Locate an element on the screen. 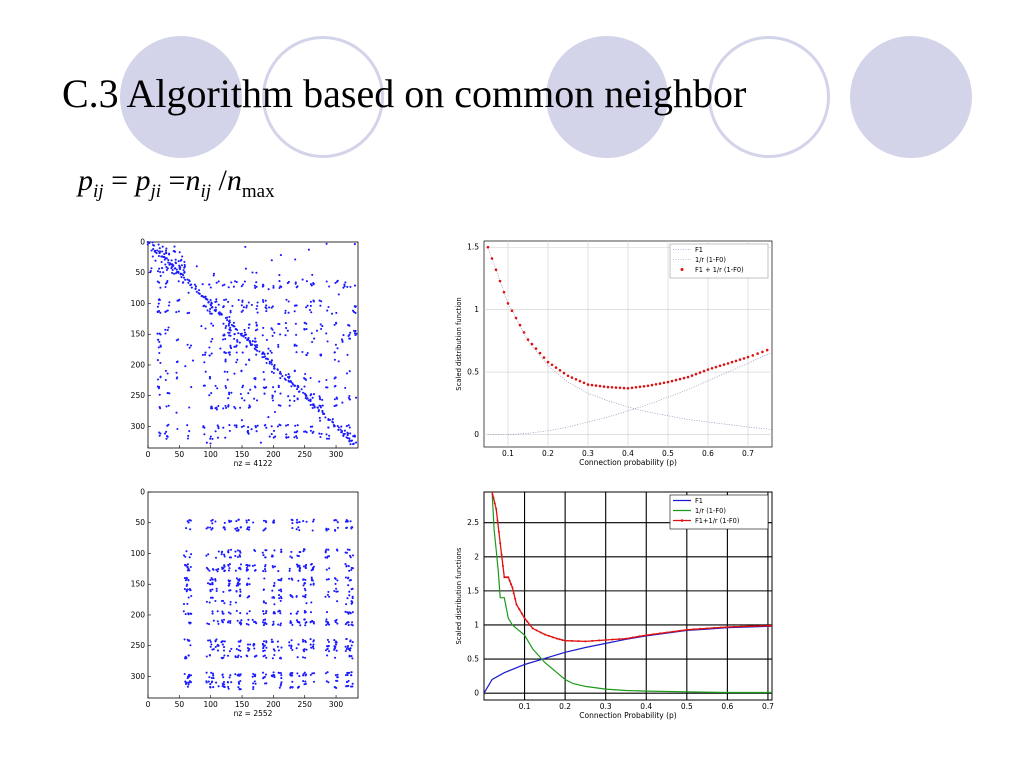 This screenshot has height=768, width=1024. x-tick-label: 150 is located at coordinates (242, 704).